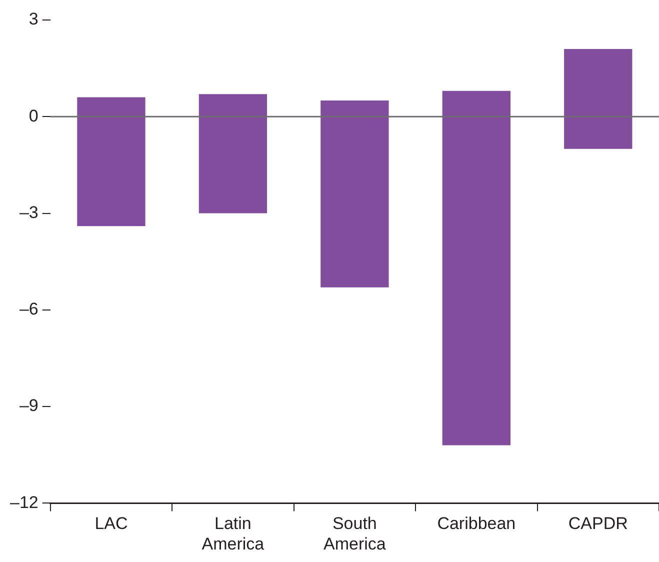  I want to click on y-tick-label: –9, so click(28, 406).